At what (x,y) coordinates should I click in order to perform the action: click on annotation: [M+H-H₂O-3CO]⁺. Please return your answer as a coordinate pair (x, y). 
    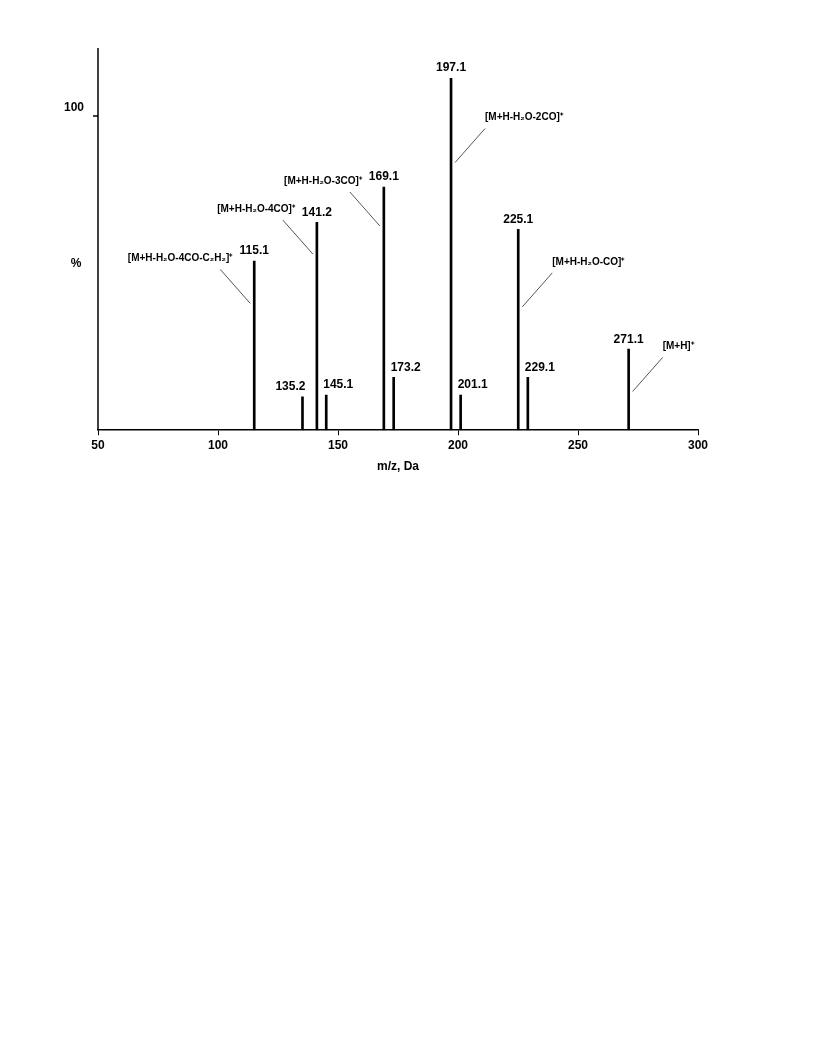
    Looking at the image, I should click on (323, 180).